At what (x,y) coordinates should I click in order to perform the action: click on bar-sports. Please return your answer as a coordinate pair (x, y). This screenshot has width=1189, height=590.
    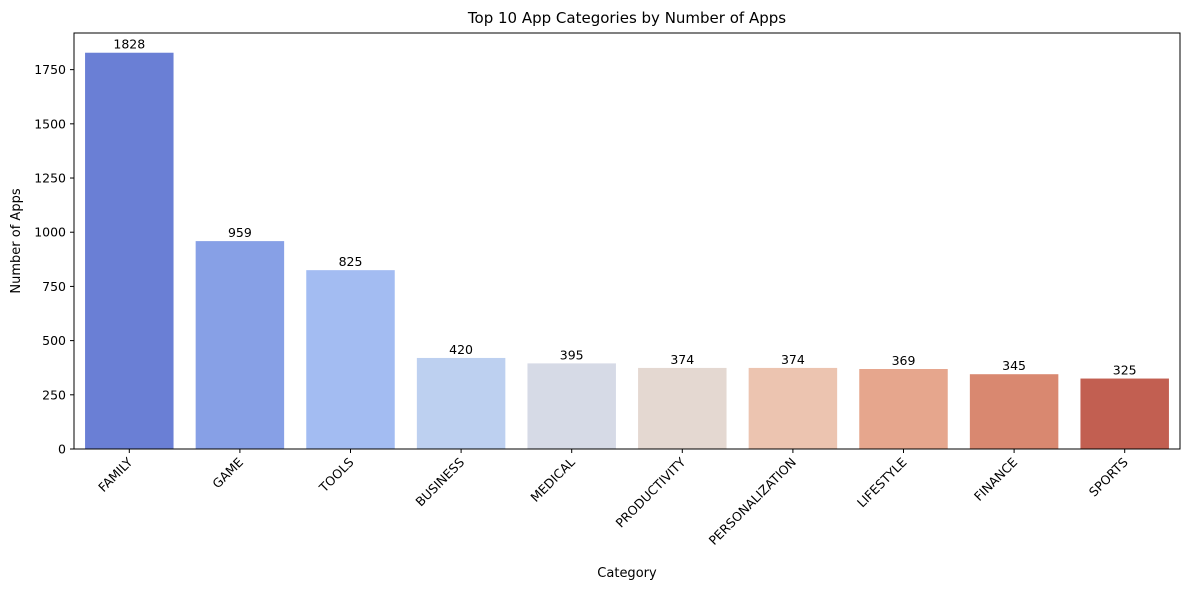
    Looking at the image, I should click on (1124, 413).